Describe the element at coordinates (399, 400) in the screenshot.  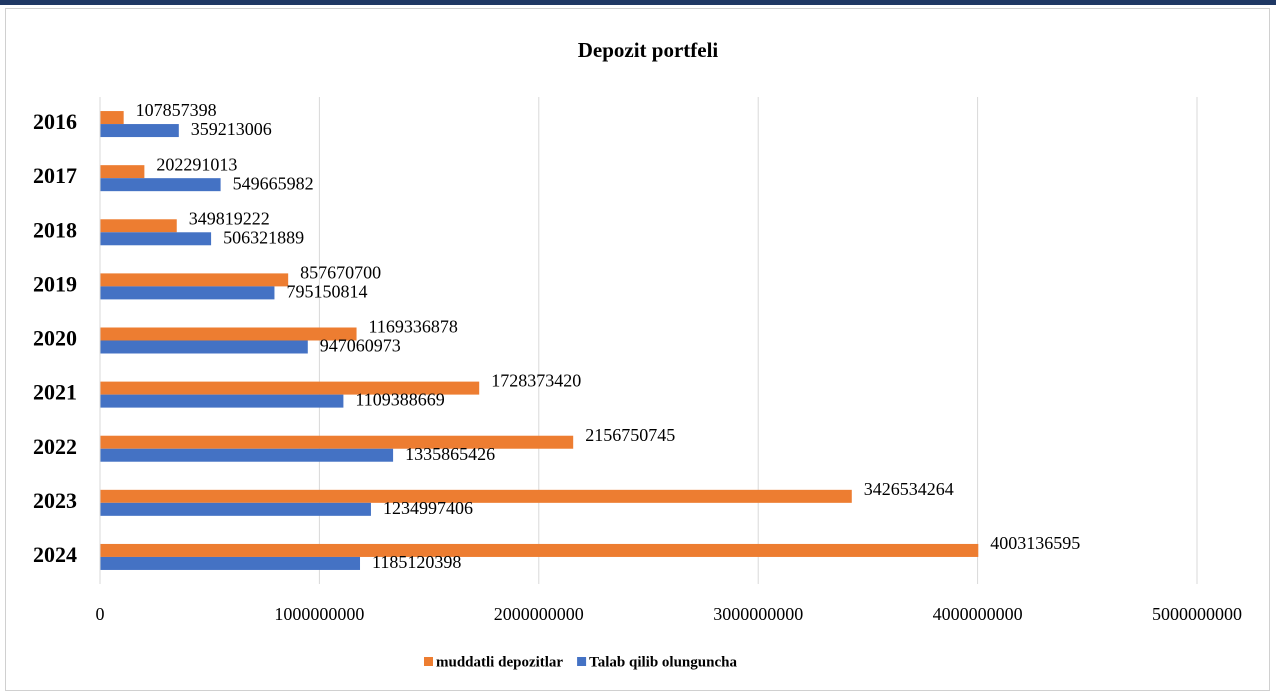
I see `data-label: 1109388669` at that location.